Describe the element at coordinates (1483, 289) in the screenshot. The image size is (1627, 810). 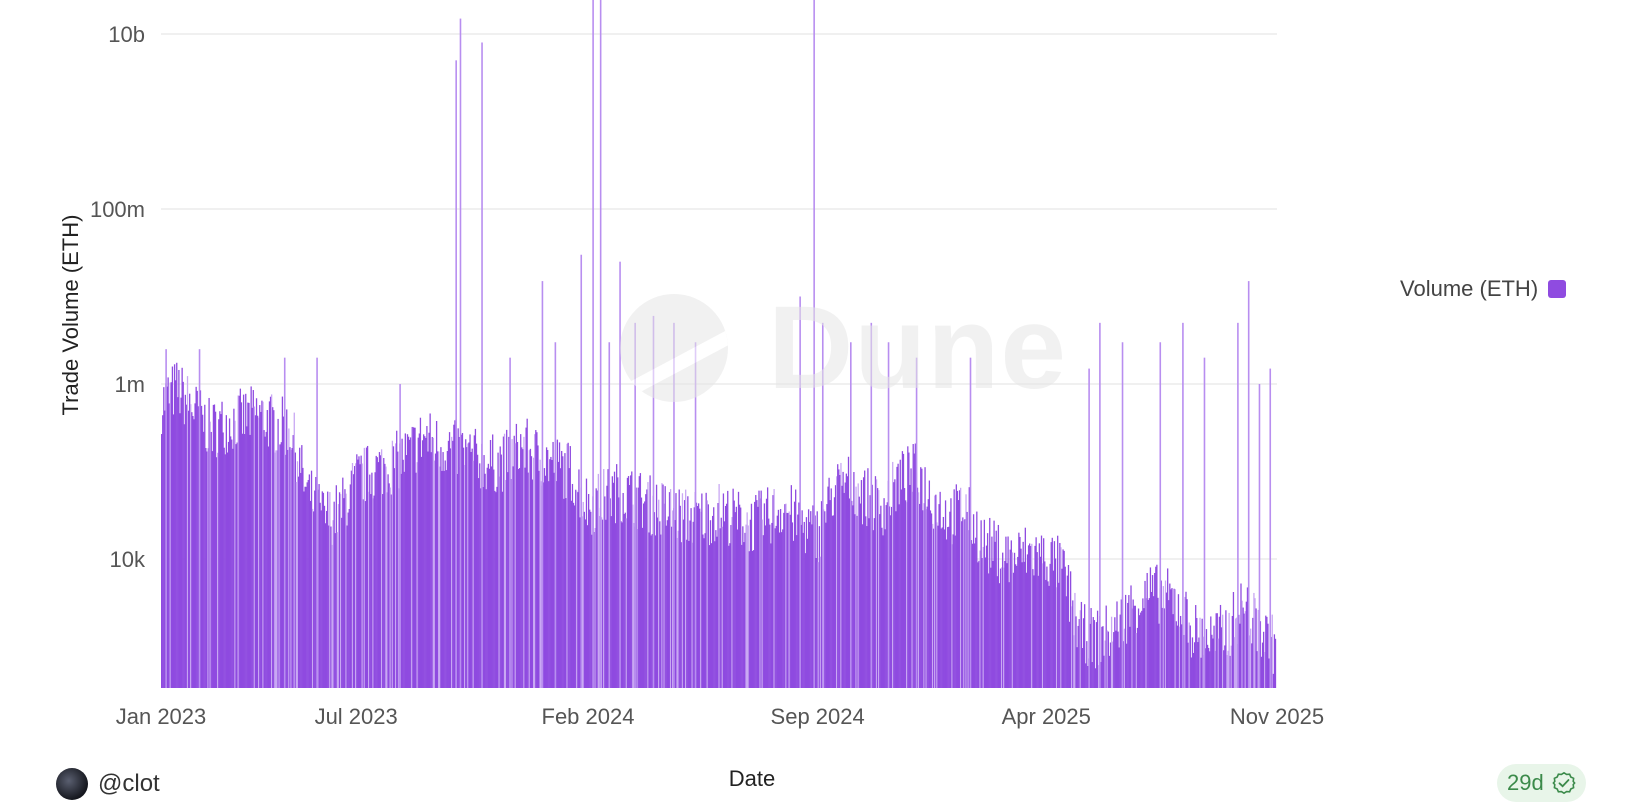
I see `legend: Volume (ETH)` at that location.